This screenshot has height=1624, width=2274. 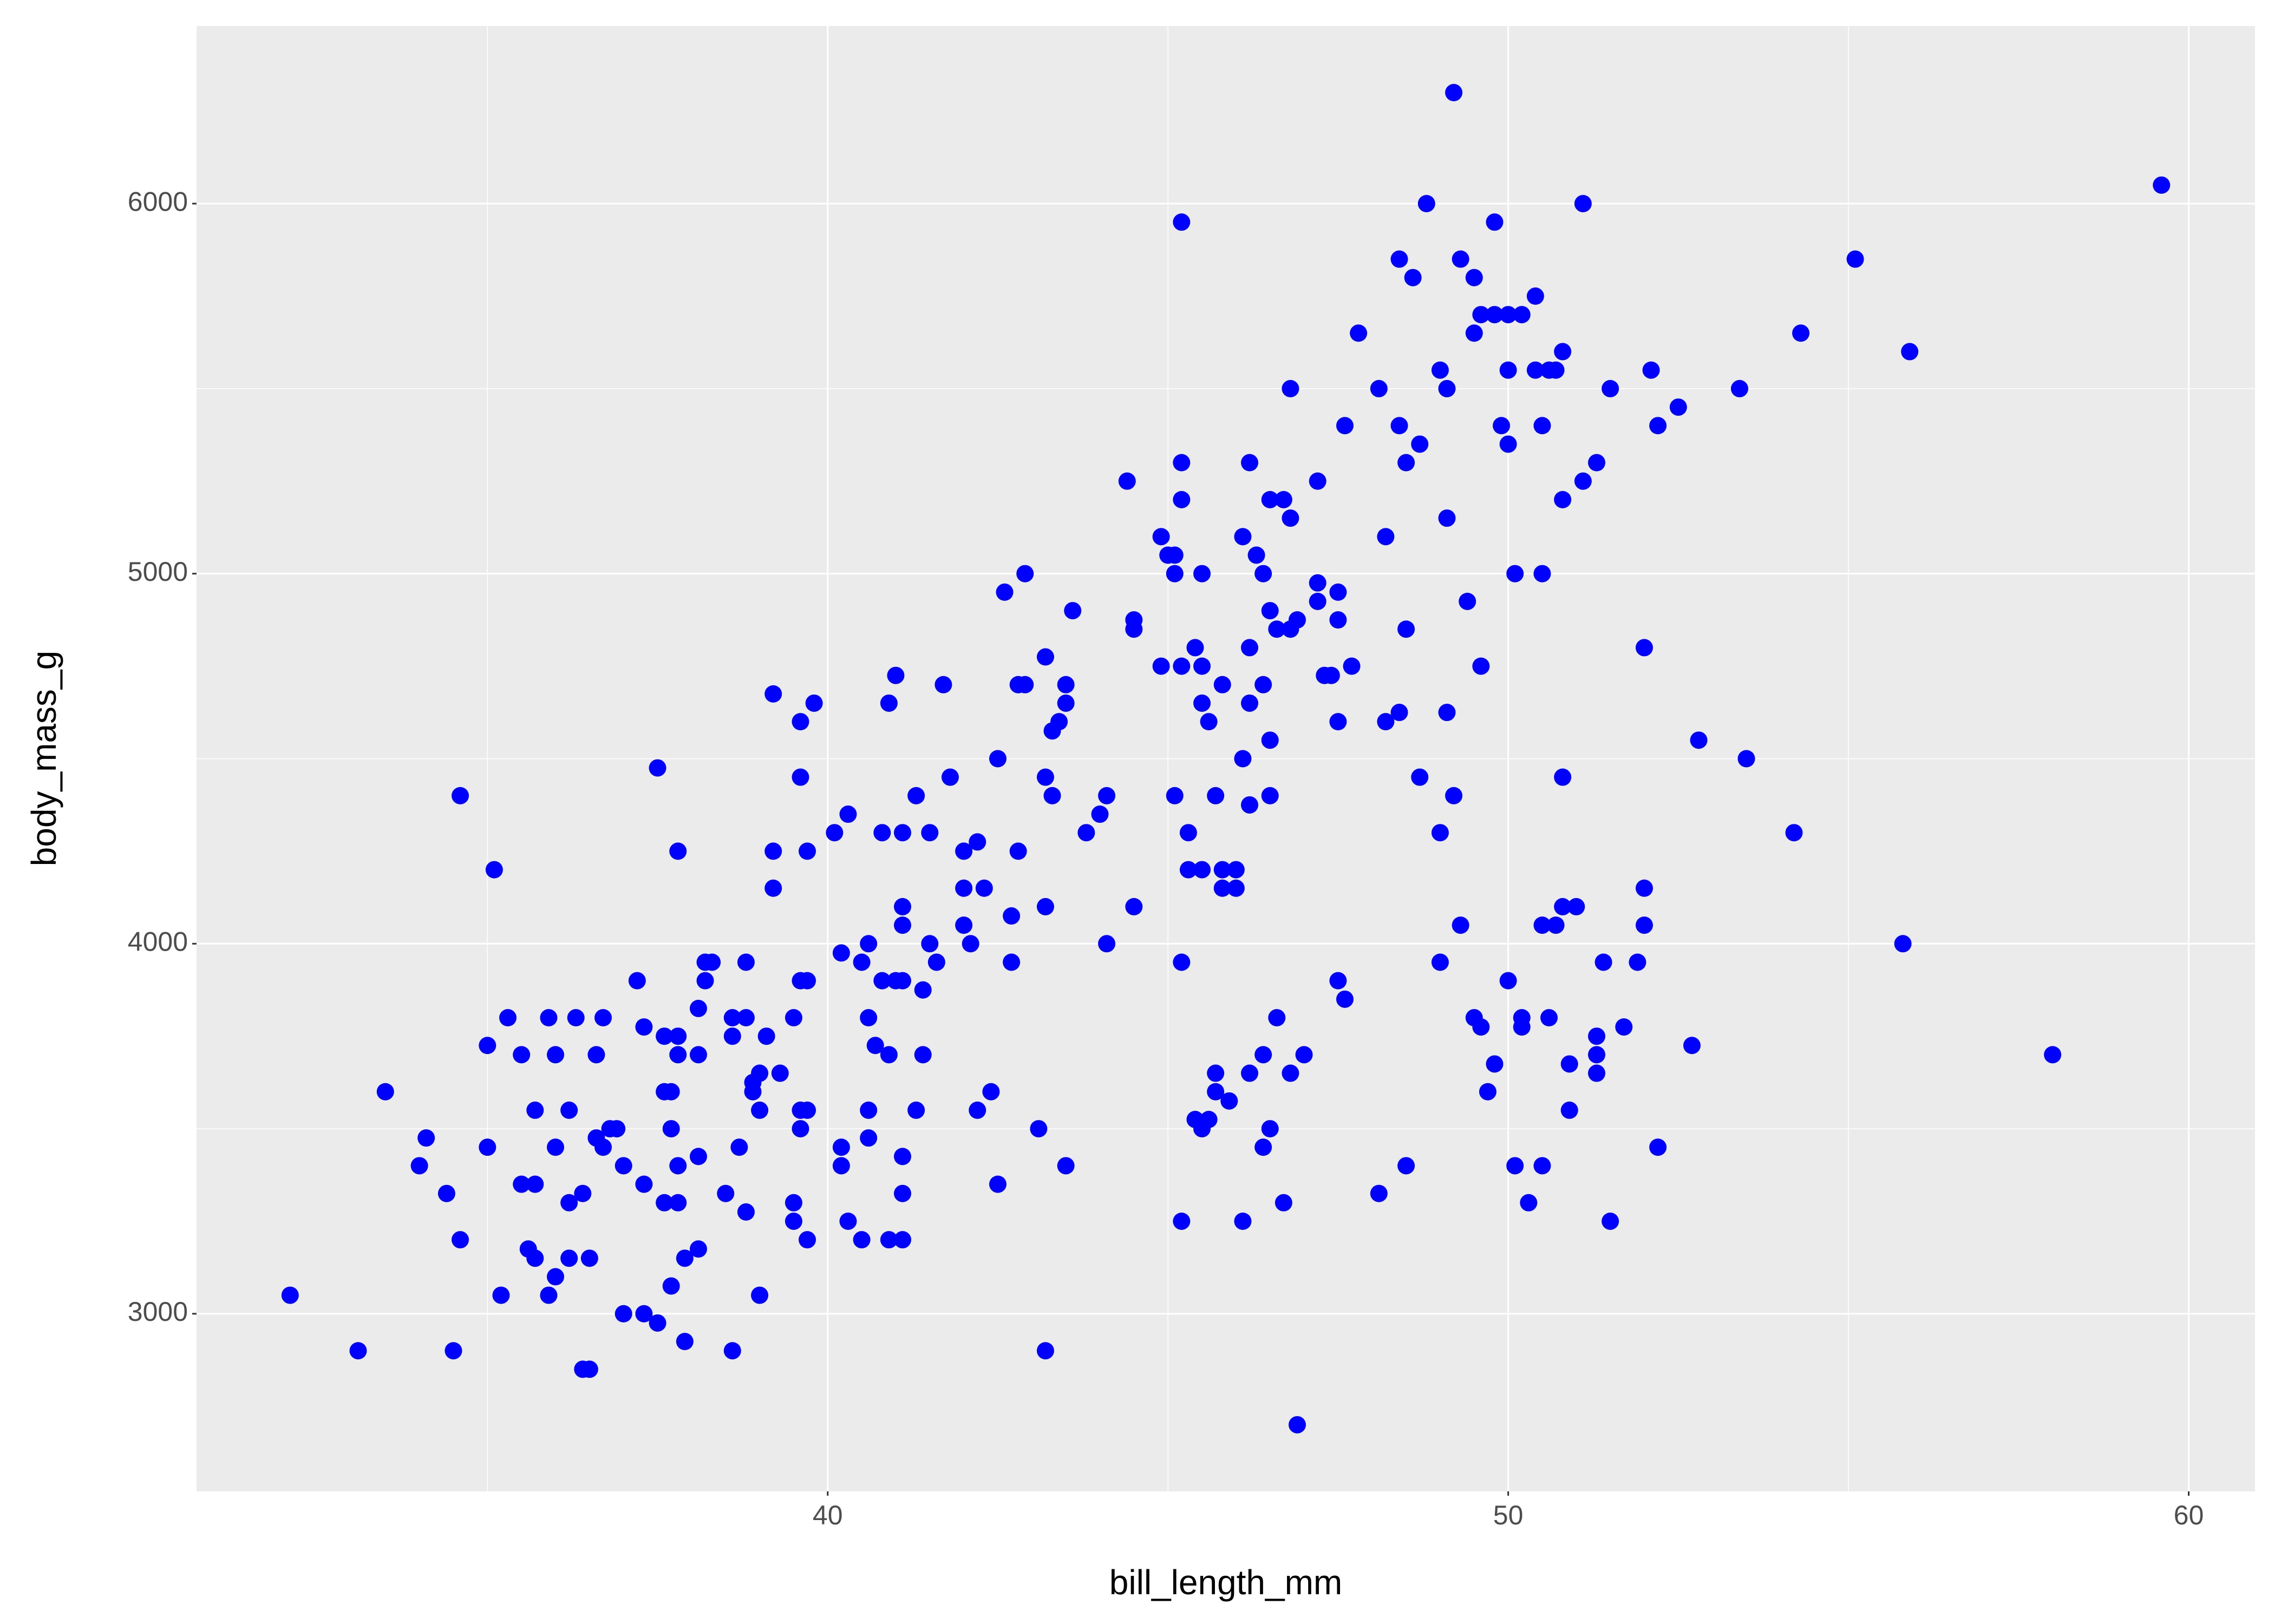 What do you see at coordinates (158, 201) in the screenshot?
I see `y-tick-label: 6000` at bounding box center [158, 201].